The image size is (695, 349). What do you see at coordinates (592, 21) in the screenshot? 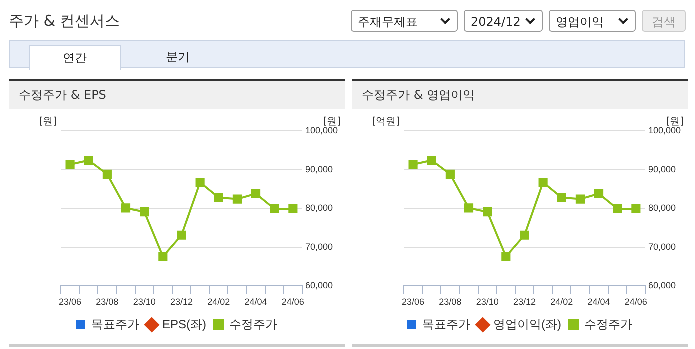
I see `dropdown-field: 영업이익` at bounding box center [592, 21].